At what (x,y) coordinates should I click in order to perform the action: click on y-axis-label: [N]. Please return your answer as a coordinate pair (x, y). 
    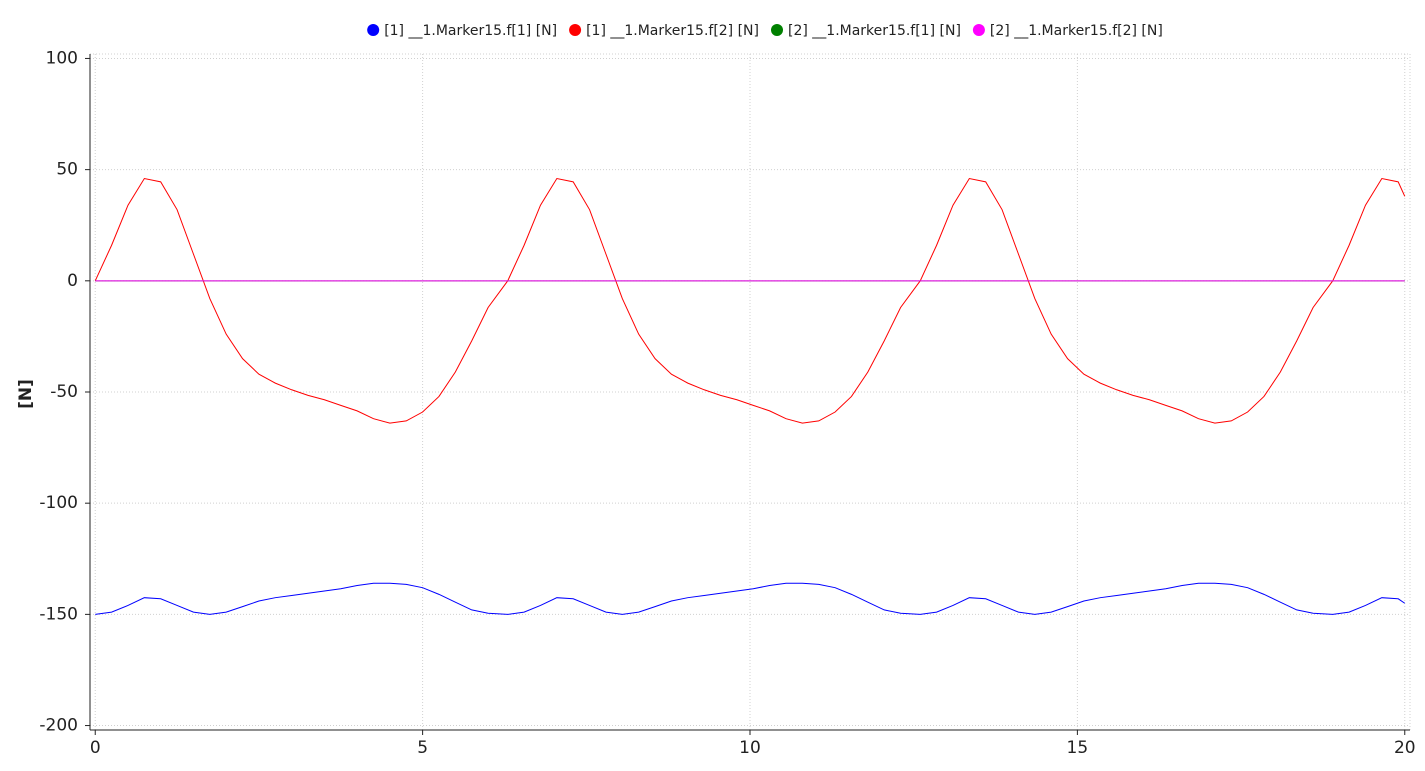
    Looking at the image, I should click on (26, 394).